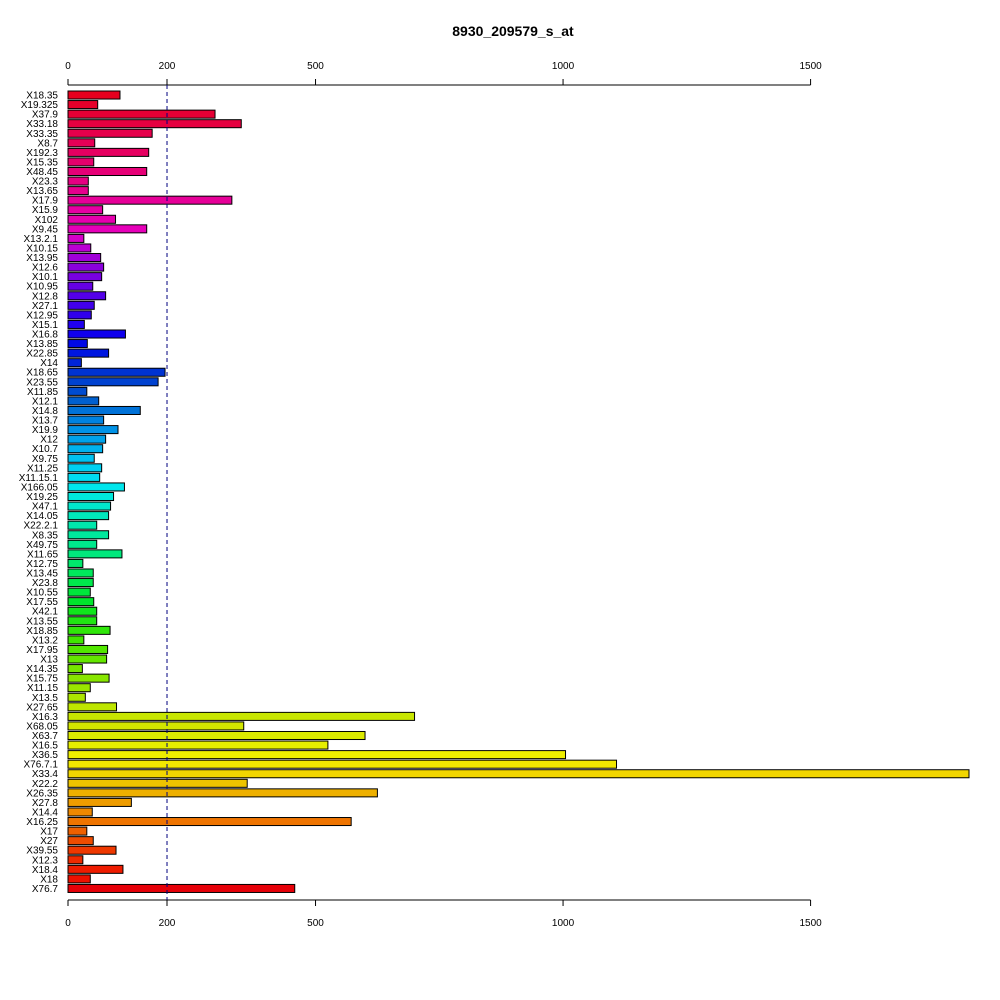  What do you see at coordinates (45, 335) in the screenshot?
I see `category-label: X16.8` at bounding box center [45, 335].